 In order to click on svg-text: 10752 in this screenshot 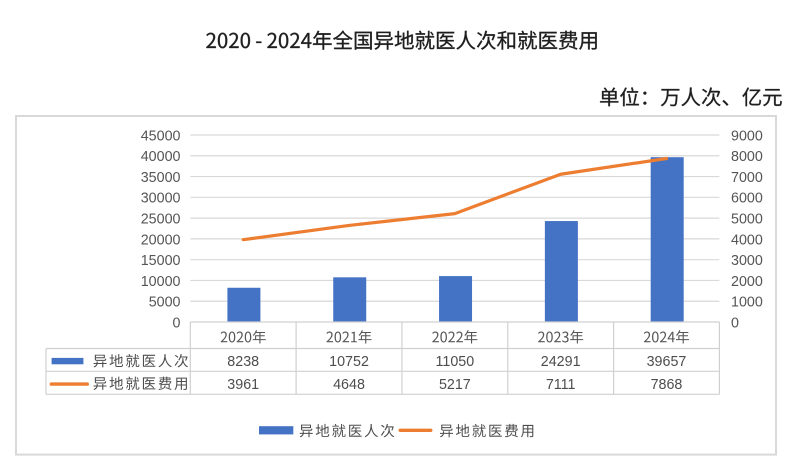, I will do `click(349, 362)`.